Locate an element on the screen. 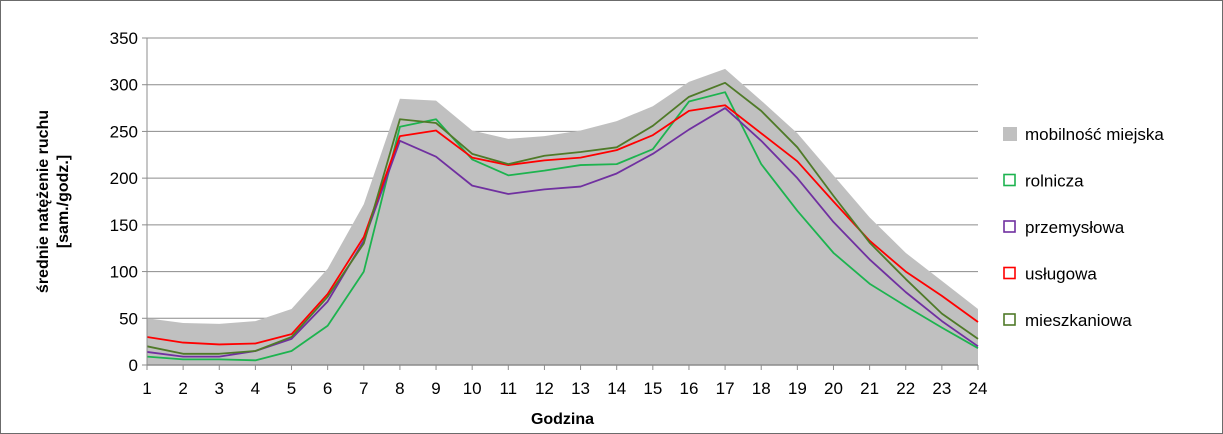 The image size is (1223, 434). y-axis-title: średnie natężenie ruchu [sam./godz.] is located at coordinates (53, 201).